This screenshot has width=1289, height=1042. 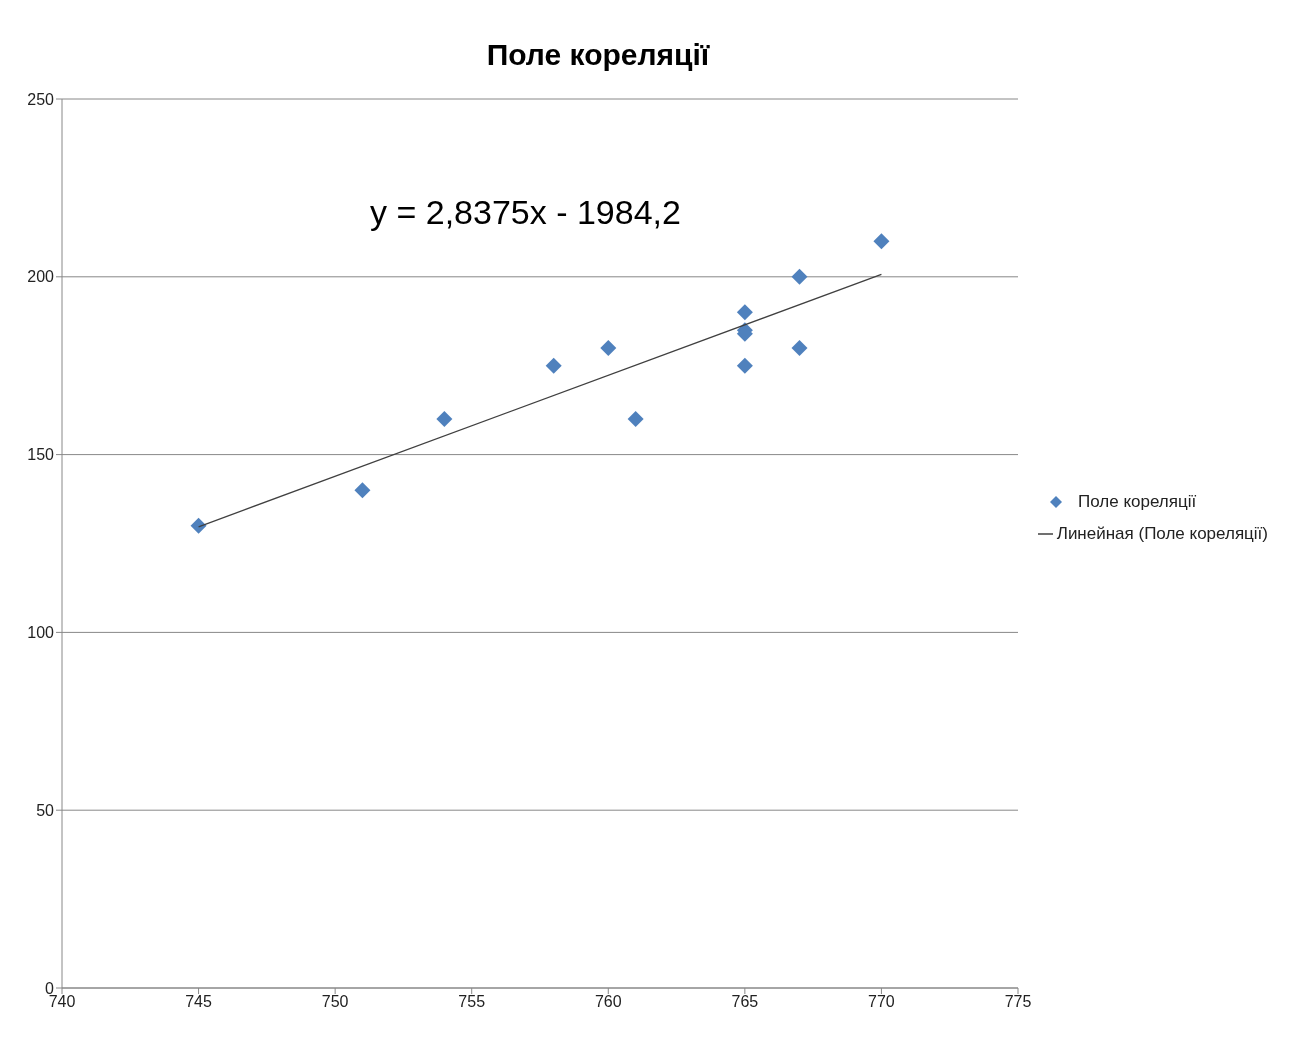 What do you see at coordinates (335, 1002) in the screenshot?
I see `x-tick-label: 750` at bounding box center [335, 1002].